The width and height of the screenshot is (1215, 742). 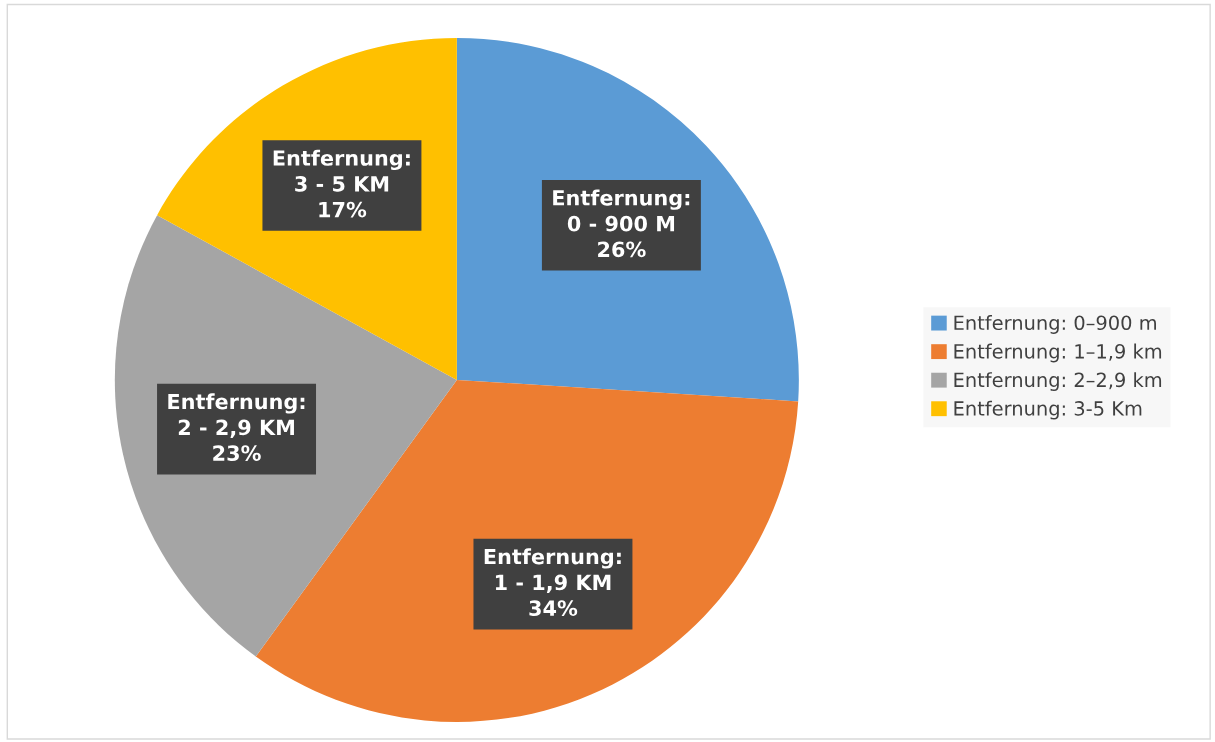 I want to click on legend-label: Entfernung: 1–1,9 km, so click(x=1058, y=353).